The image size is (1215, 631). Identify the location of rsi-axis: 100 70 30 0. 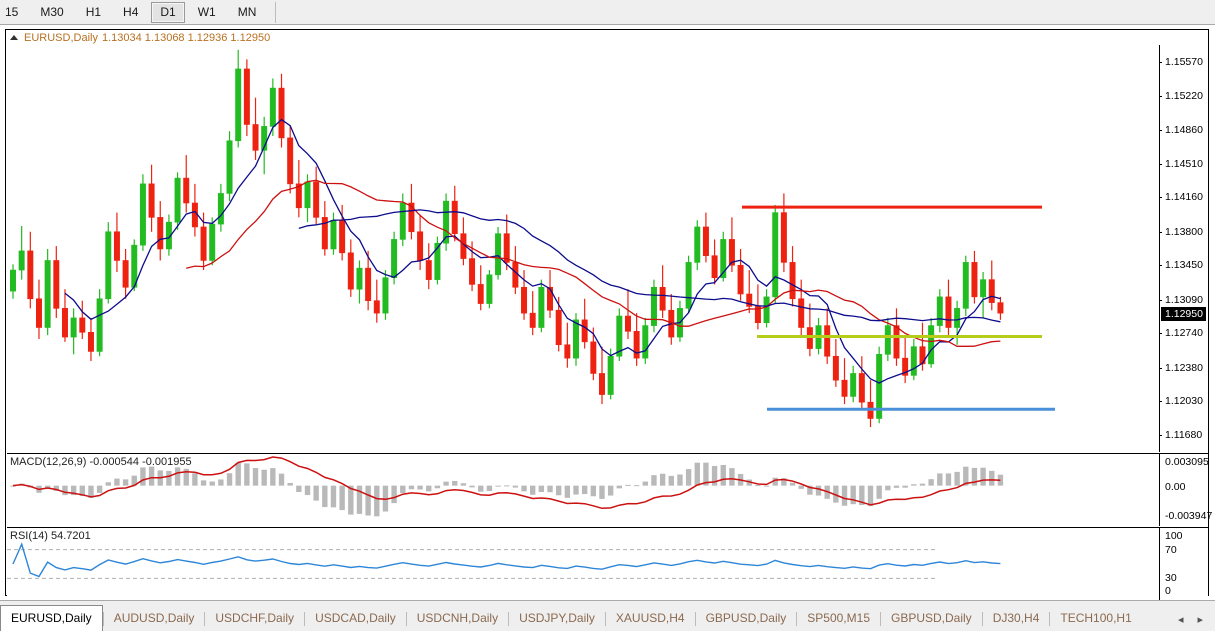
(1183, 563).